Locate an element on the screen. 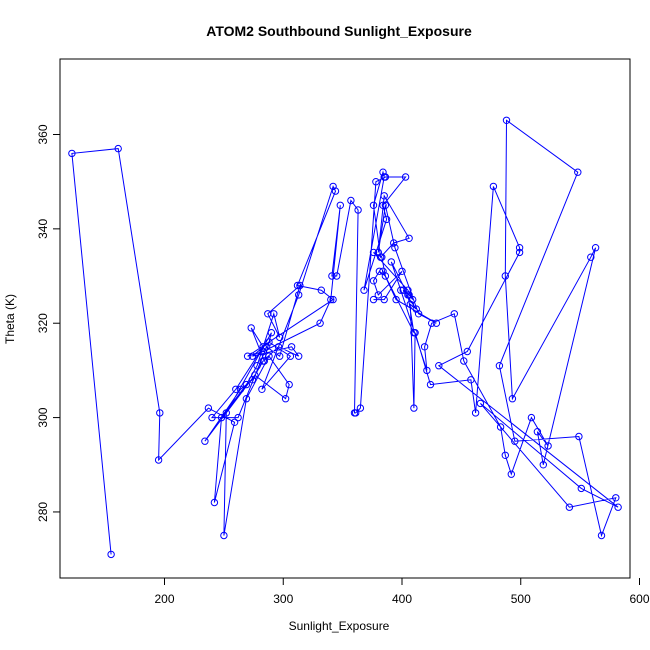  y-tick-label: 280 is located at coordinates (43, 512).